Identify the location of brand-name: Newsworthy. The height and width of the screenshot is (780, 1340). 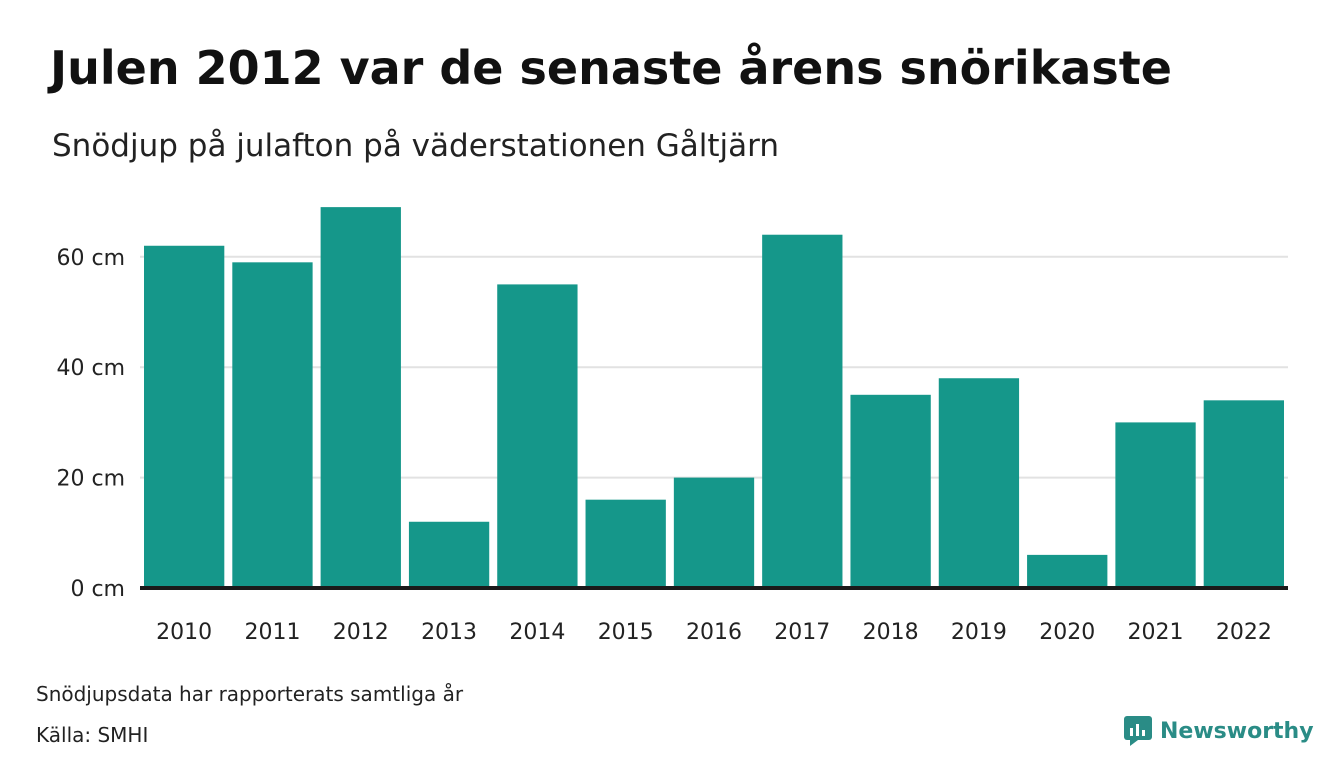
(1237, 731).